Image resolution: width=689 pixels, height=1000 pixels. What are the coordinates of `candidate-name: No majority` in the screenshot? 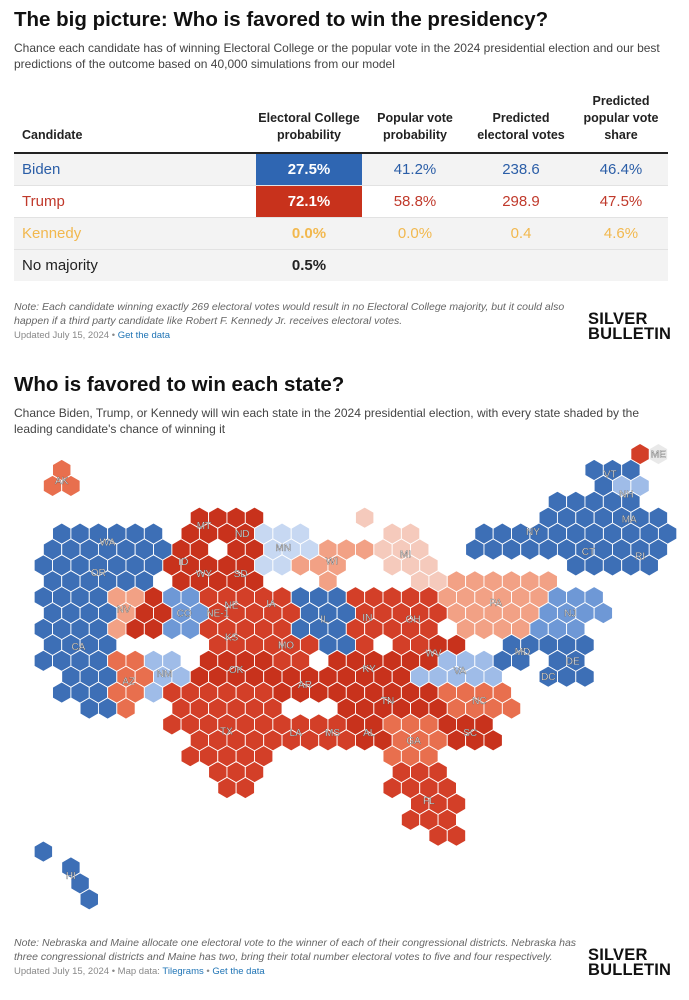 It's located at (135, 265).